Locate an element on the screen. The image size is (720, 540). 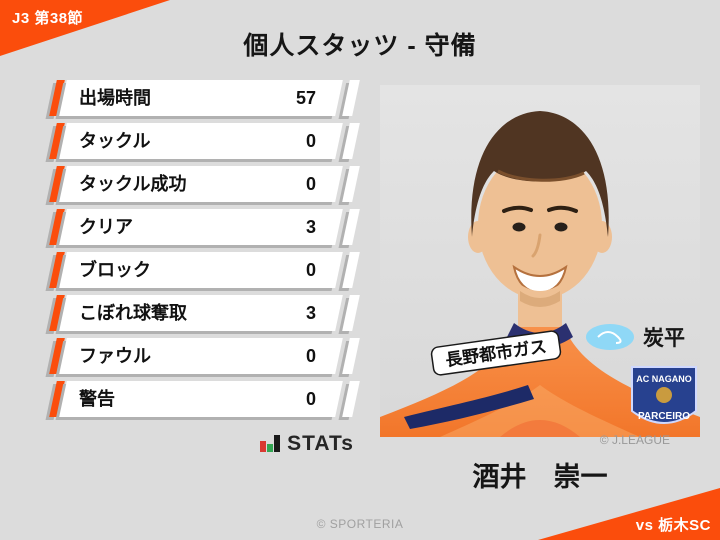
photo-credit: © J.LEAGUE is located at coordinates (634, 440).